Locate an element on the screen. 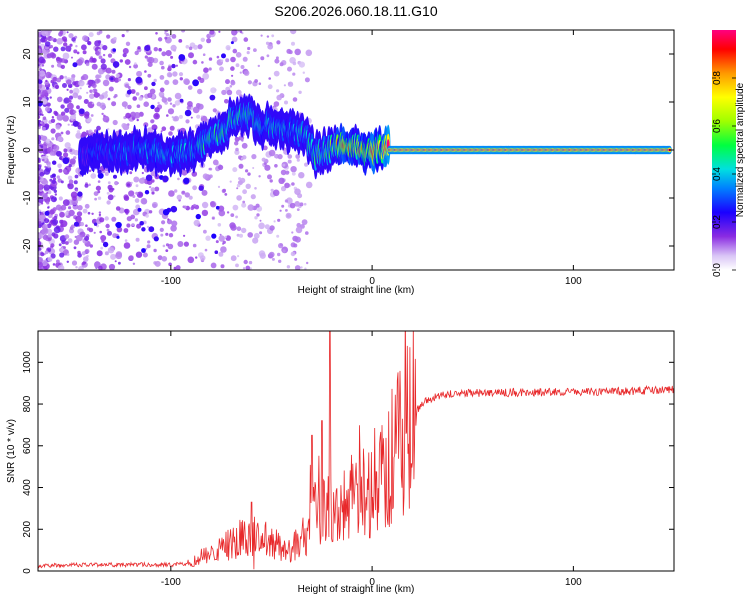  y-tick-label: 20 is located at coordinates (27, 54).